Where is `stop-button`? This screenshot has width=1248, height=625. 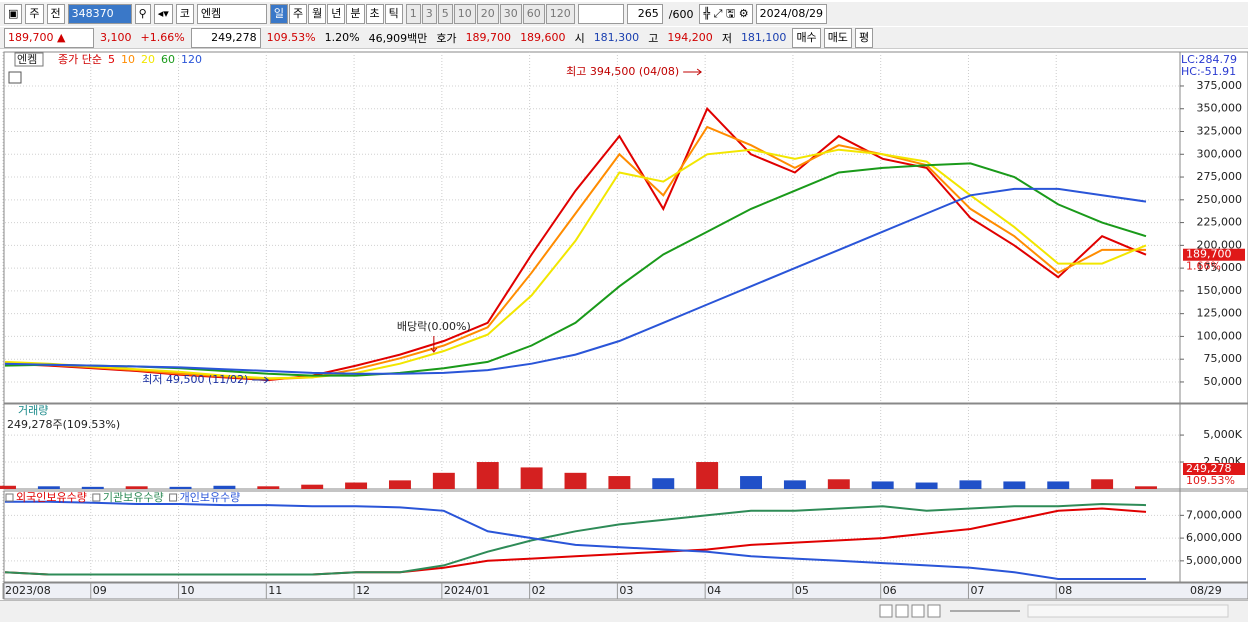
stop-button is located at coordinates (918, 611).